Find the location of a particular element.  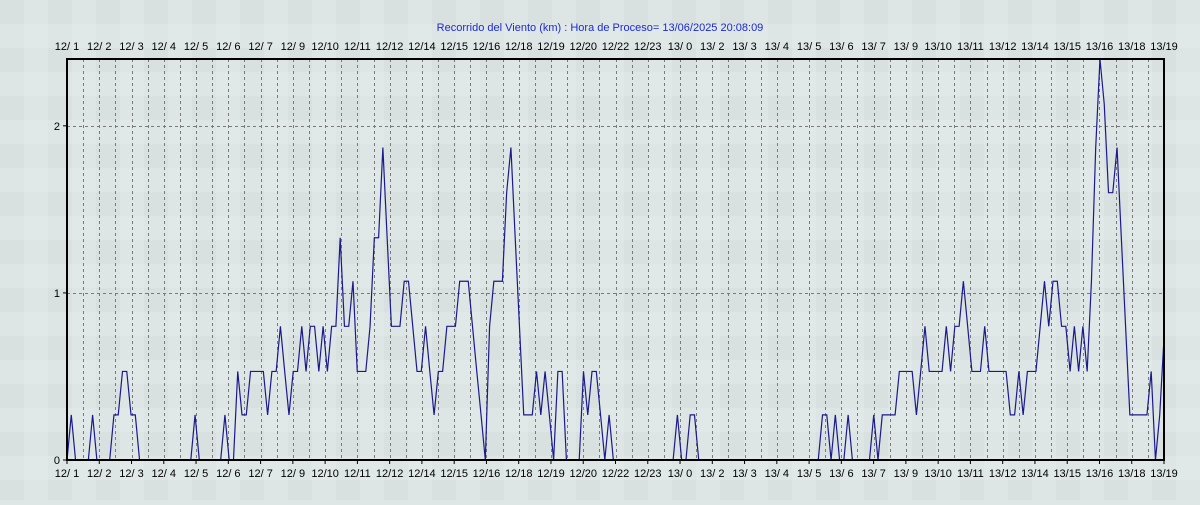

x-tick-label-top: 13/ 4 is located at coordinates (777, 47).